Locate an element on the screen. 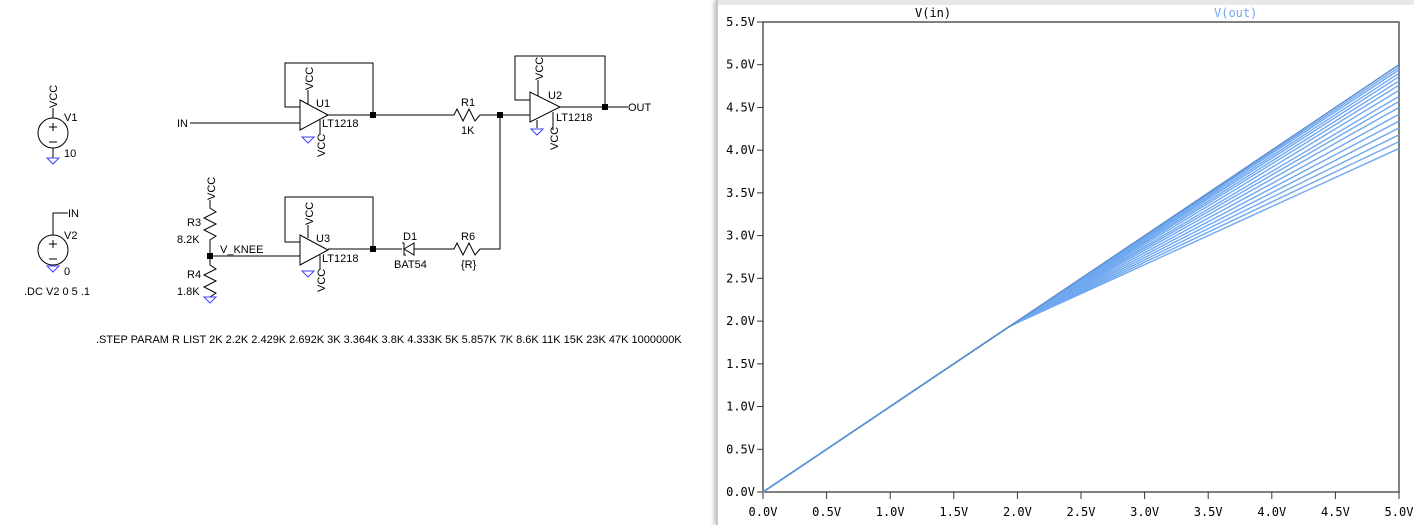  y-tick-label: 1.0V is located at coordinates (740, 407).